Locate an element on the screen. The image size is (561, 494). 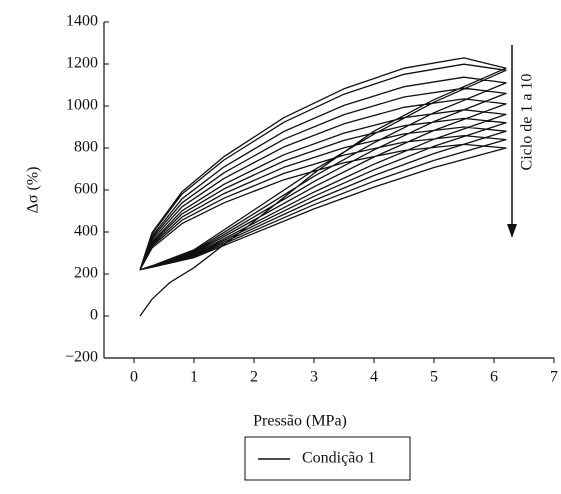
y-tick-label: −200 is located at coordinates (81, 357).